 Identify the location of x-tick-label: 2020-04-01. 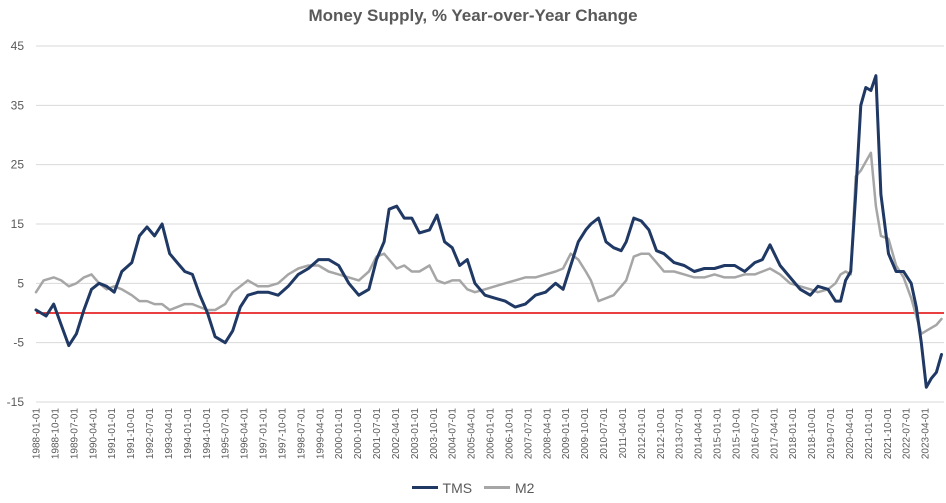
(850, 434).